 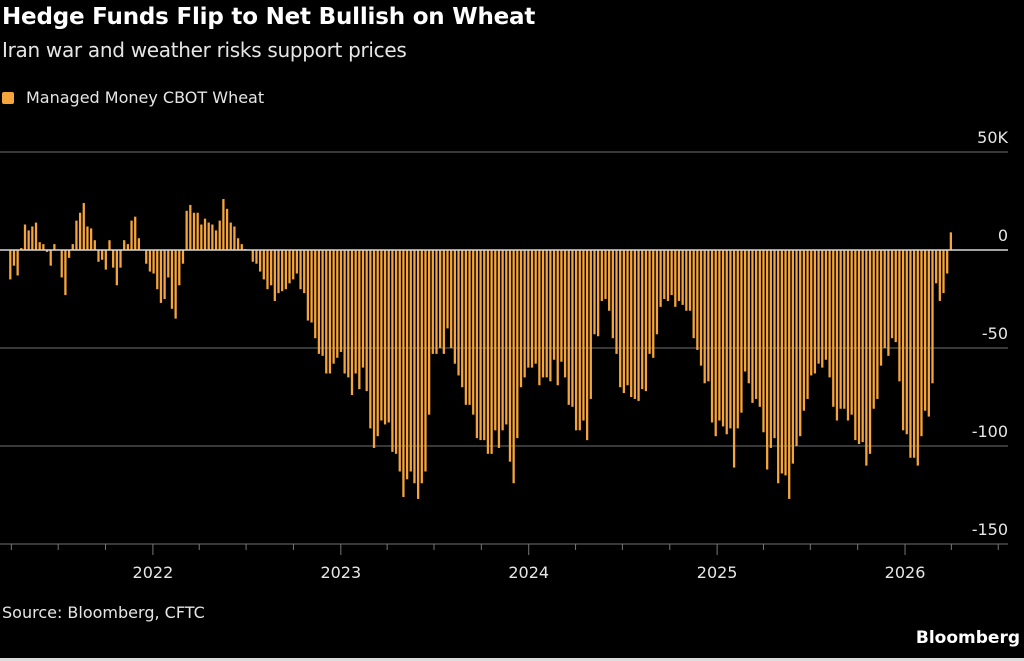 I want to click on legend: Managed Money CBOT Wheat, so click(x=133, y=97).